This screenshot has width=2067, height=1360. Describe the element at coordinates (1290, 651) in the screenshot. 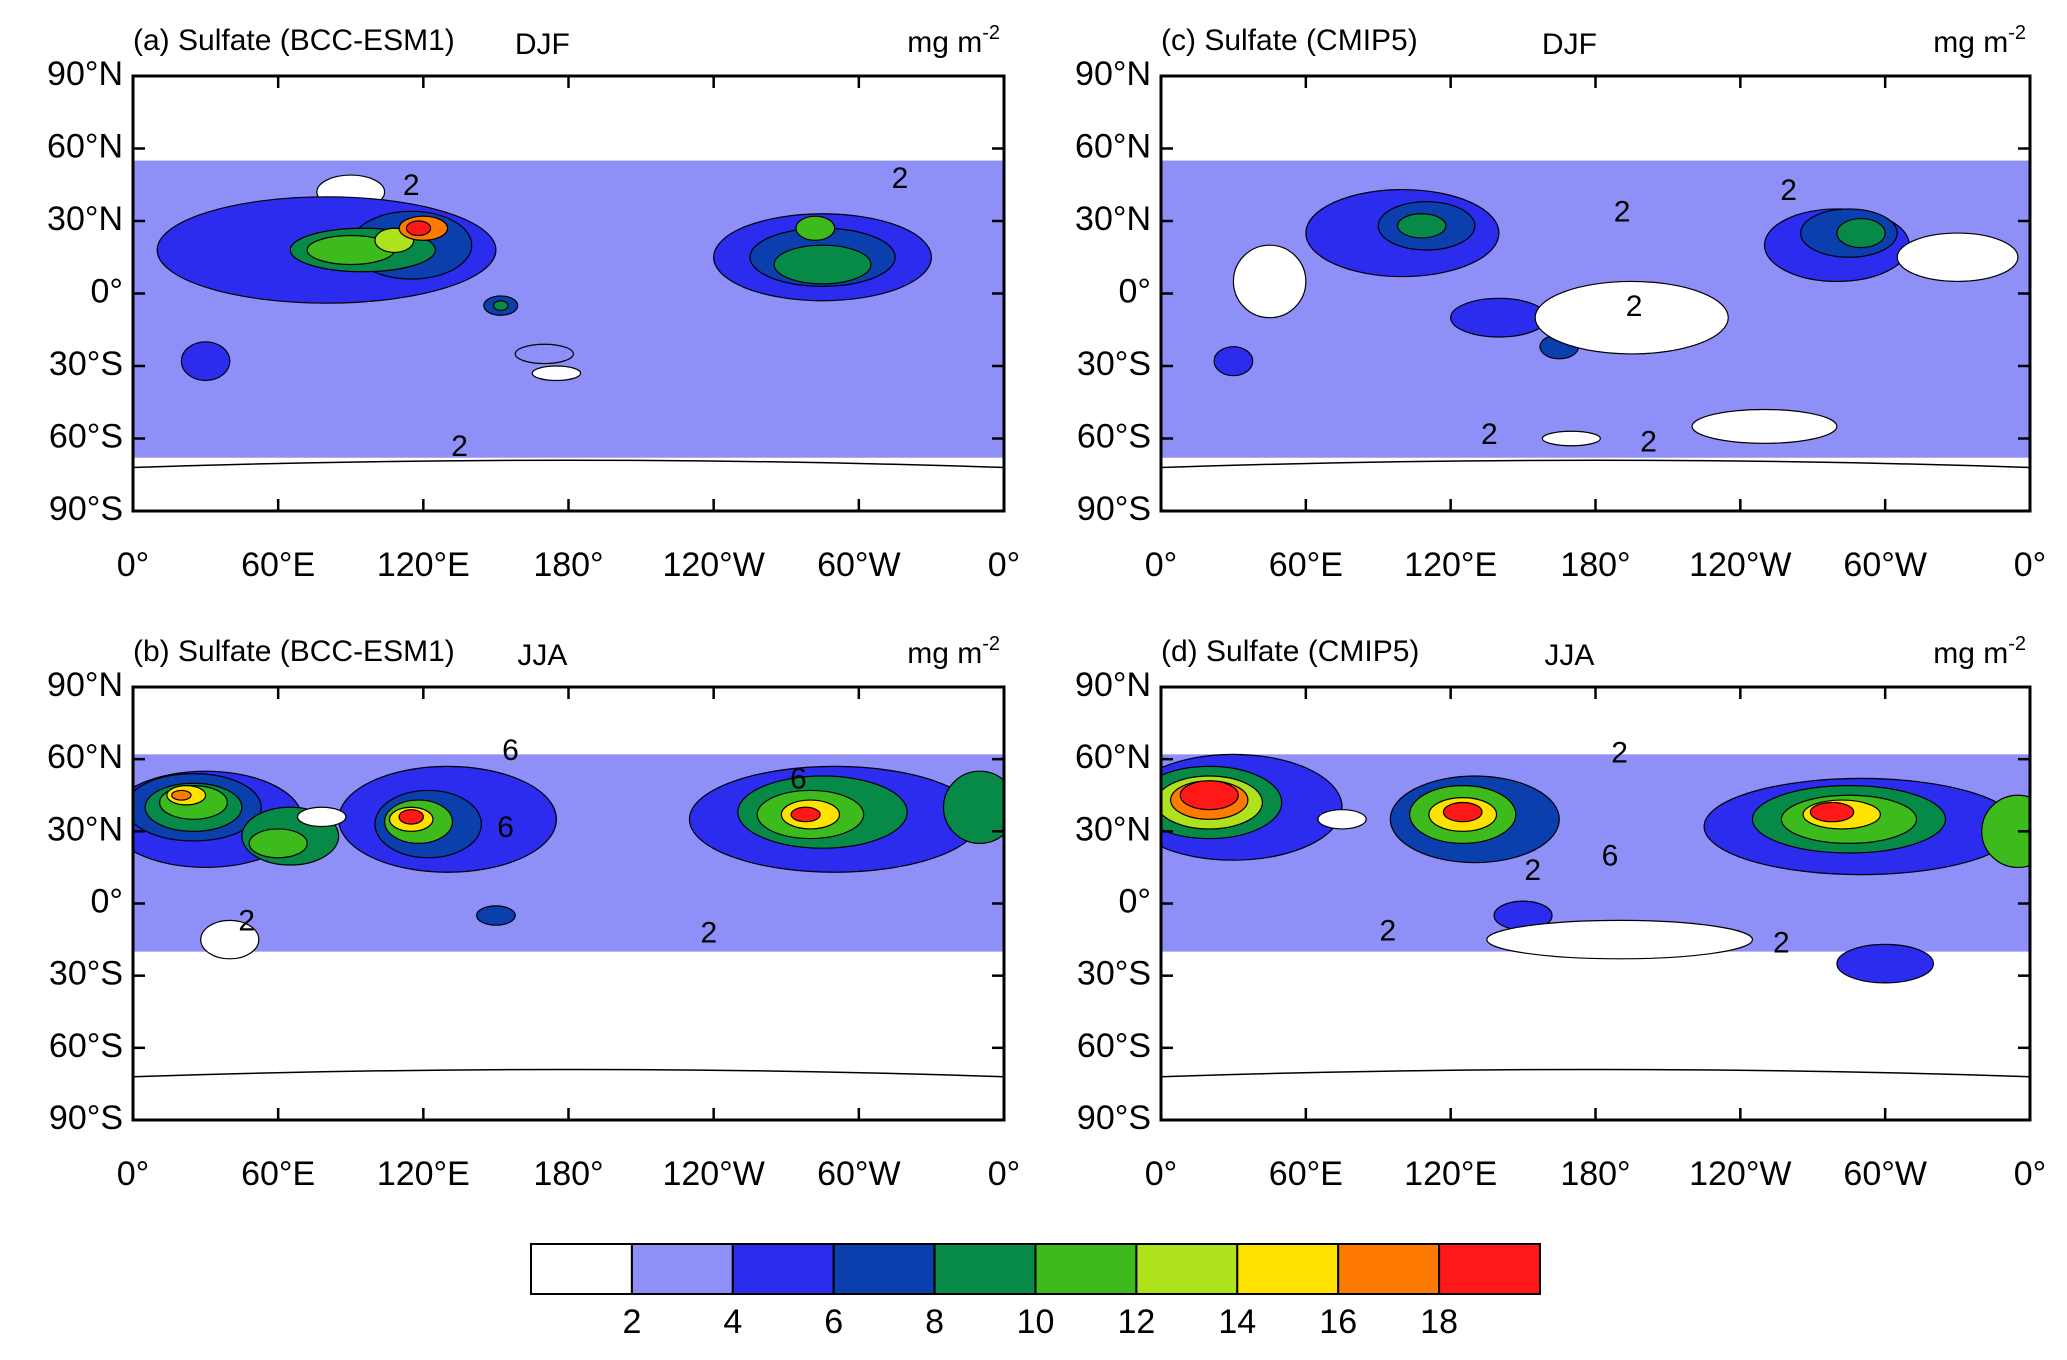

I see `panel-title: (d) Sulfate (CMIP5)` at that location.